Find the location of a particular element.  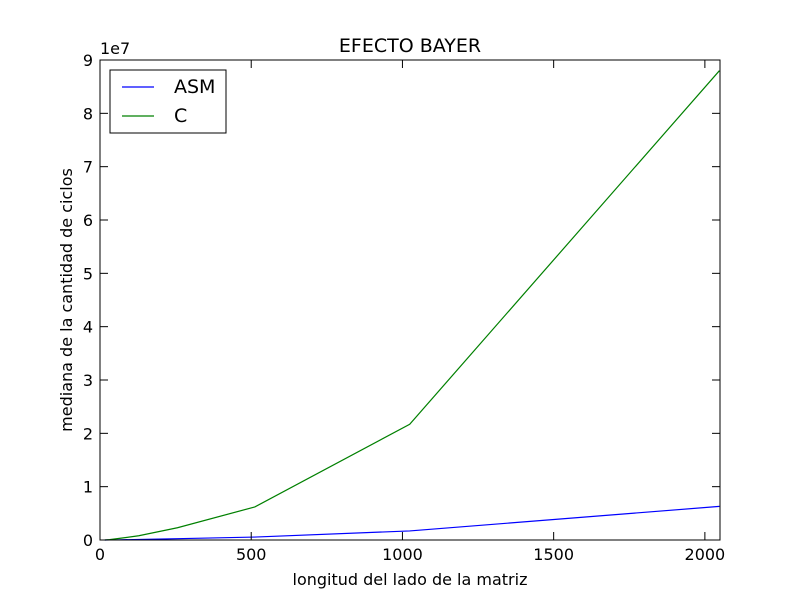

legend: ASM C is located at coordinates (168, 101).